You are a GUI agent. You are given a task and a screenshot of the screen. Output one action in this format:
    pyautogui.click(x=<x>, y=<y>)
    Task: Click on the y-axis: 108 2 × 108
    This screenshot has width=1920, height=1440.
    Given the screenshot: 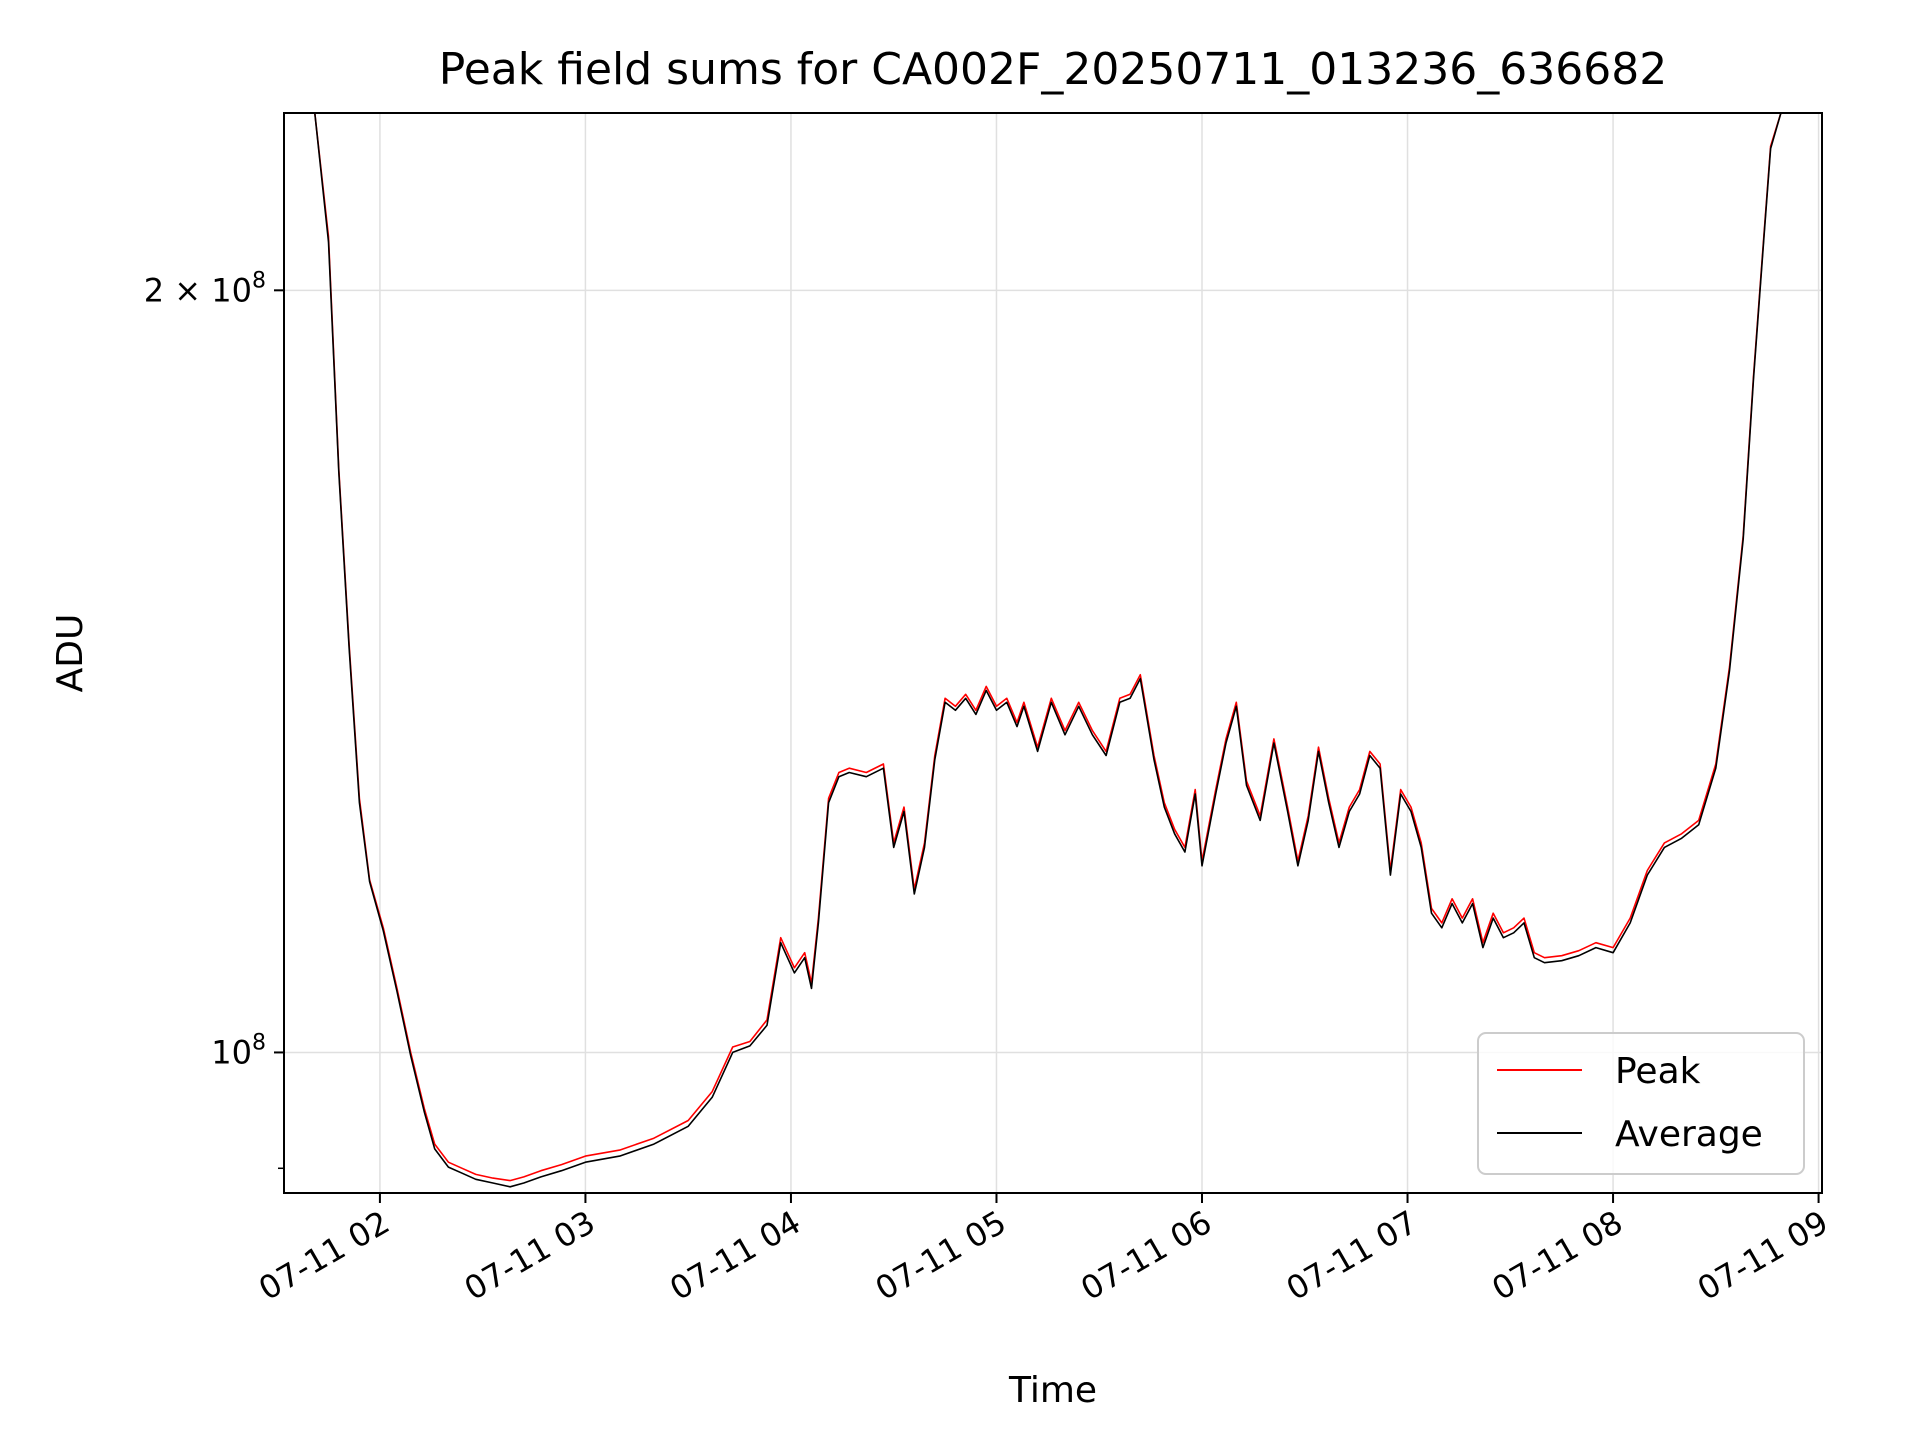 What is the action you would take?
    pyautogui.click(x=214, y=719)
    